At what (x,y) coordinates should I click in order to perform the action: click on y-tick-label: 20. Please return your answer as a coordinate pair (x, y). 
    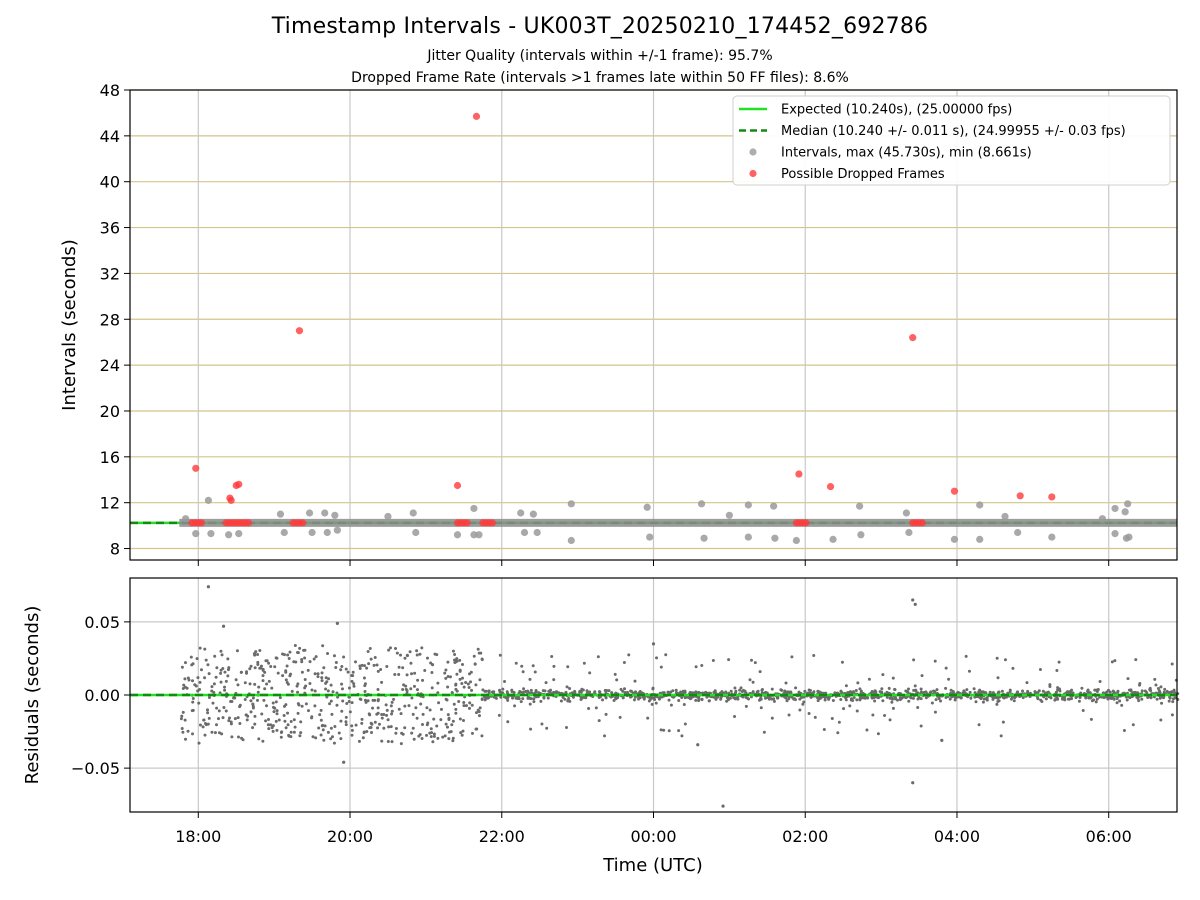
    Looking at the image, I should click on (110, 411).